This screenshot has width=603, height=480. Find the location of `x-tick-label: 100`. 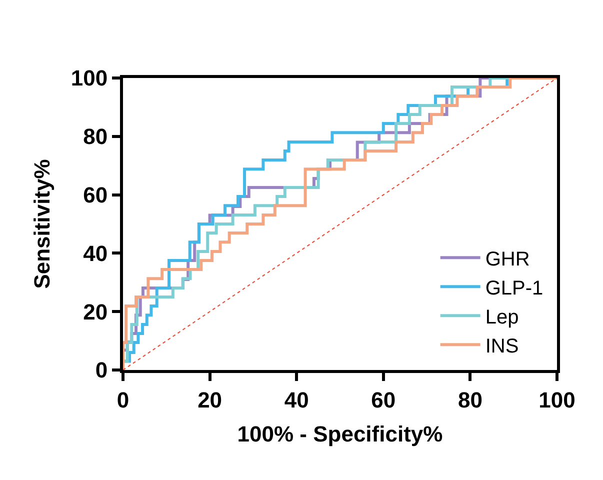

x-tick-label: 100 is located at coordinates (557, 399).